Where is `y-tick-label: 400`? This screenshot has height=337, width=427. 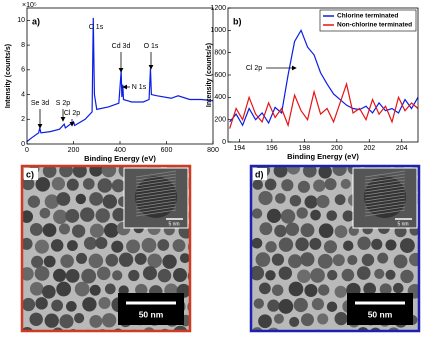 y-tick-label: 400 is located at coordinates (220, 97).